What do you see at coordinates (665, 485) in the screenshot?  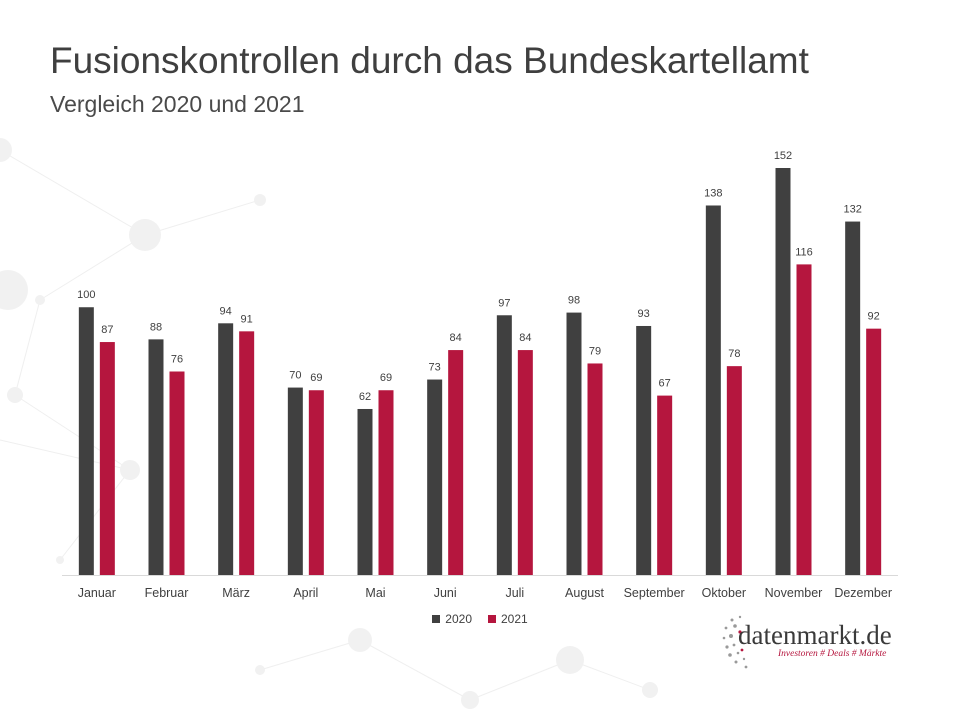 I see `bar-2021-september` at bounding box center [665, 485].